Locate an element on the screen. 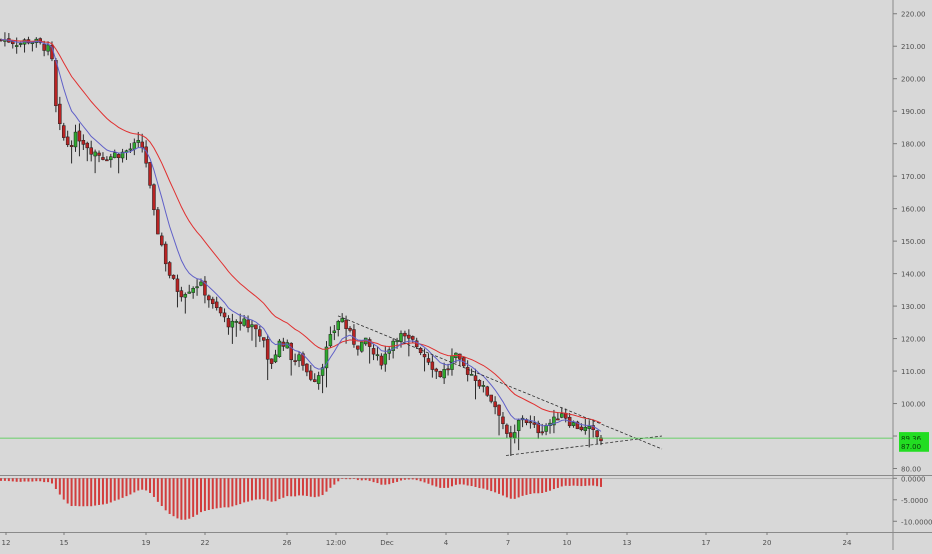 The height and width of the screenshot is (554, 932). price-tick-label: 210.00 is located at coordinates (913, 47).